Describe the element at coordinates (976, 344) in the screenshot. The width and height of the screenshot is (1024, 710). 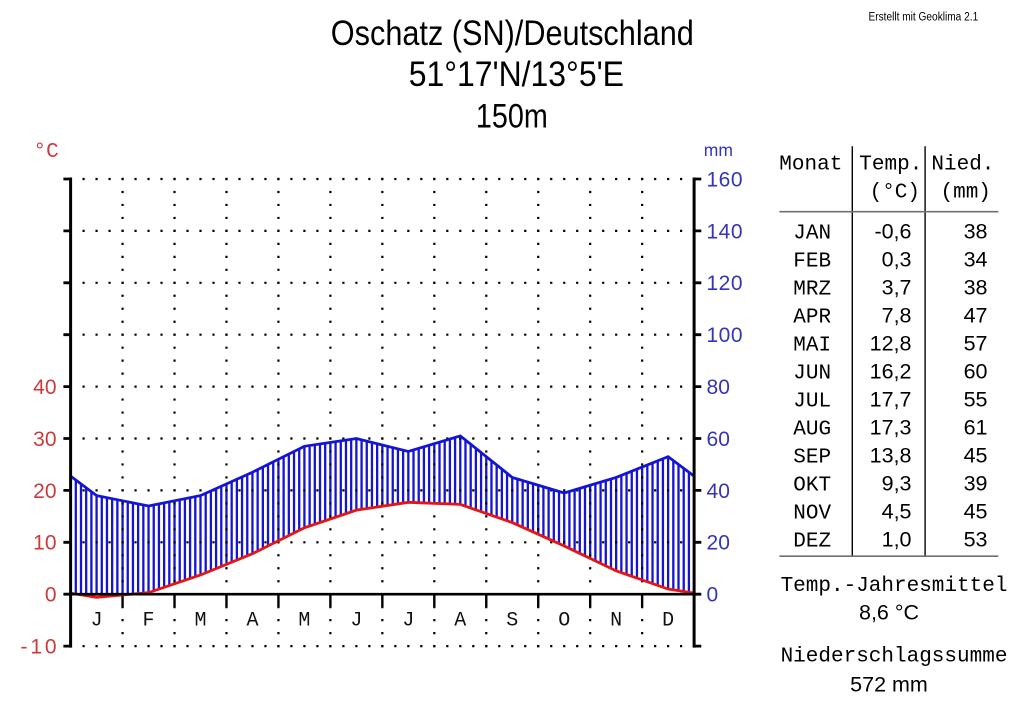
I see `svg-text: 57` at that location.